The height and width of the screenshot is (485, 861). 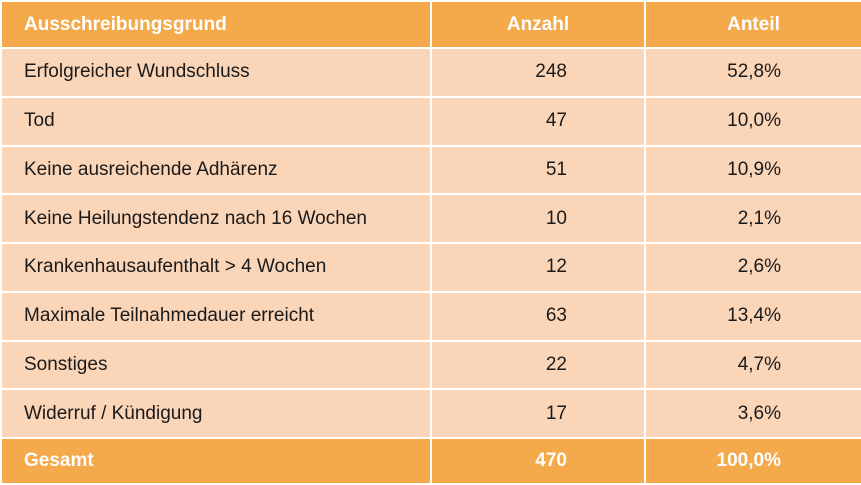 I want to click on cell-count: 17, so click(x=538, y=413).